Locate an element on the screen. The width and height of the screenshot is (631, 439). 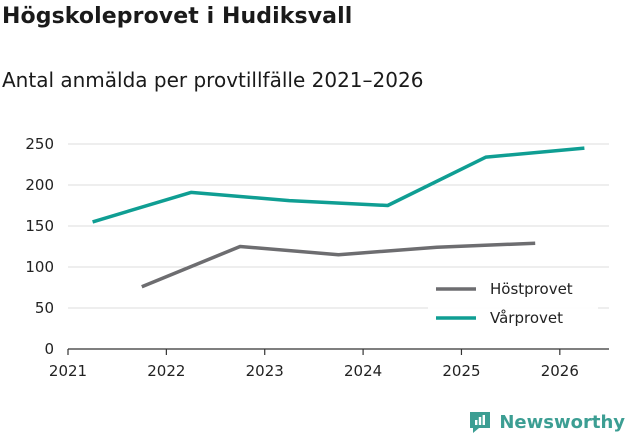
newsworthy-logo: Newsworthy is located at coordinates (546, 422).